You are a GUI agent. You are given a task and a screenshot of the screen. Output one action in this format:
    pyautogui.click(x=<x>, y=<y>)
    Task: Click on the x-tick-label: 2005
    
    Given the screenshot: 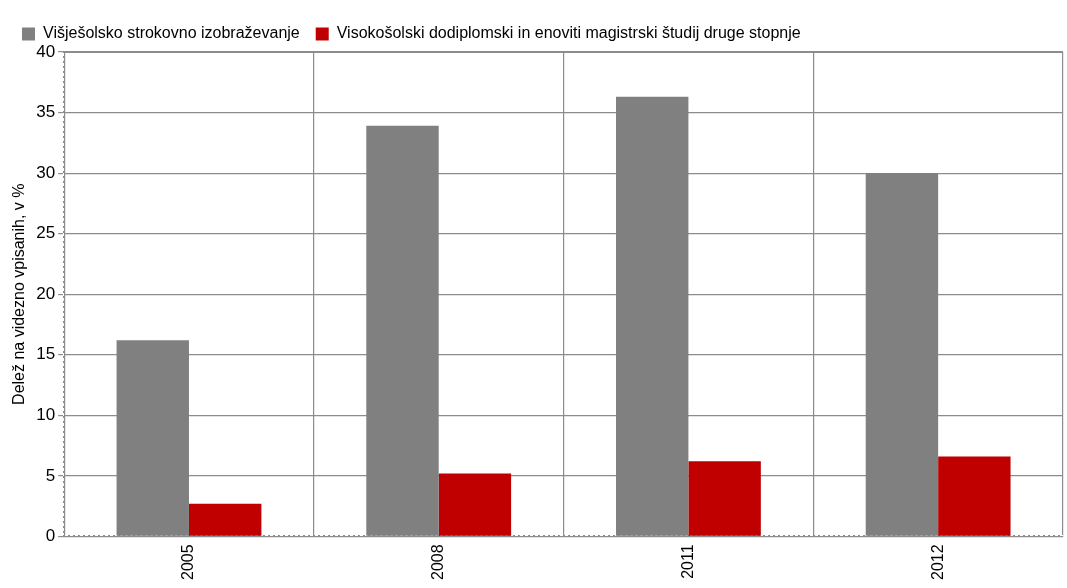 What is the action you would take?
    pyautogui.click(x=188, y=562)
    